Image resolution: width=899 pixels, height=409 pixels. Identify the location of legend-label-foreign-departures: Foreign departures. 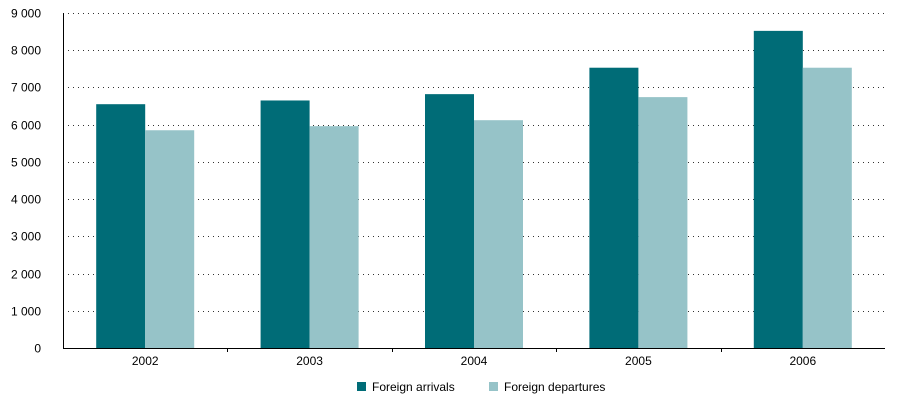
(554, 387).